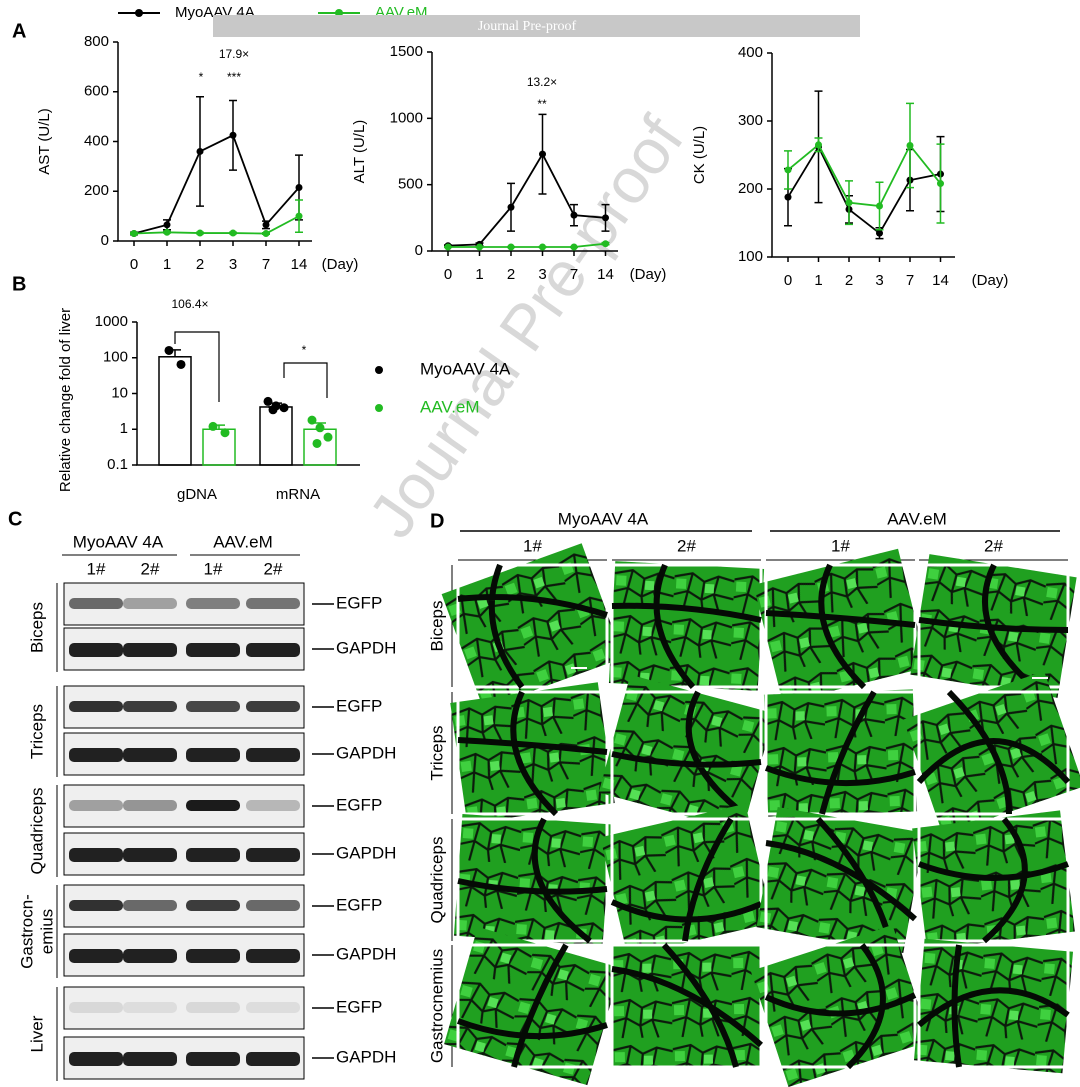 Image resolution: width=1080 pixels, height=1087 pixels. I want to click on row-label: Biceps, so click(436, 625).